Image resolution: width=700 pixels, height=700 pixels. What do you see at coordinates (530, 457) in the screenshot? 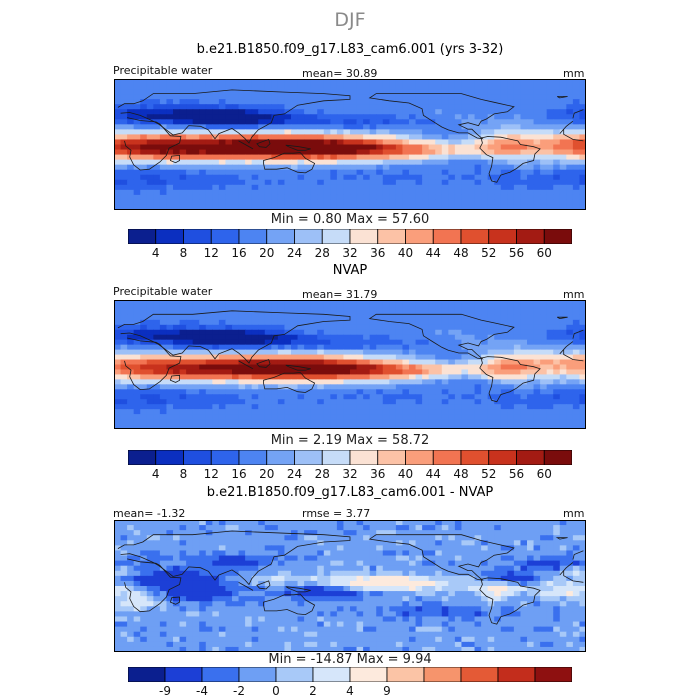
I see `colorbar-box` at bounding box center [530, 457].